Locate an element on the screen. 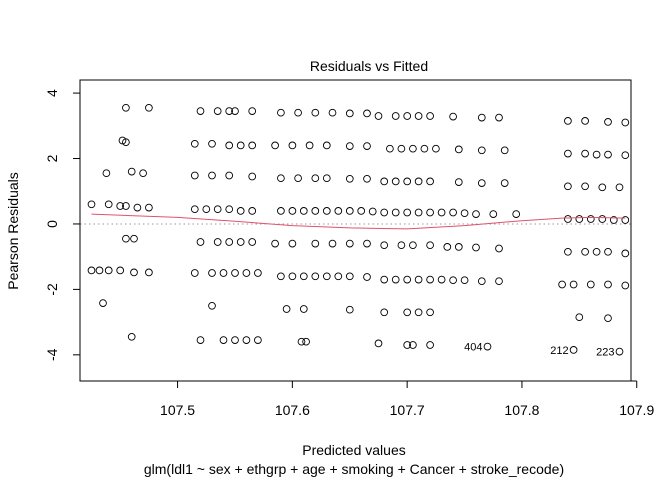 Image resolution: width=672 pixels, height=480 pixels. y-axis-label: Pearson Residuals is located at coordinates (13, 231).